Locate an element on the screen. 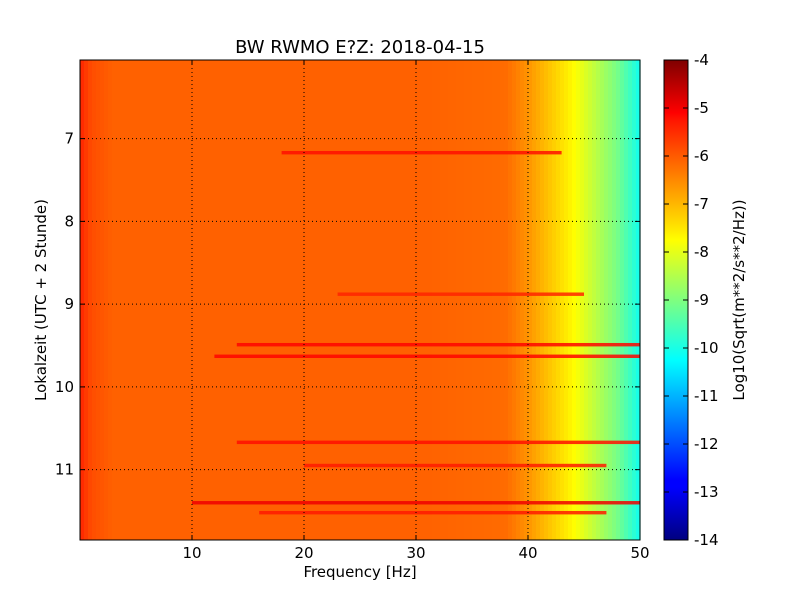  colorbar-tick-label: -8 is located at coordinates (701, 252).